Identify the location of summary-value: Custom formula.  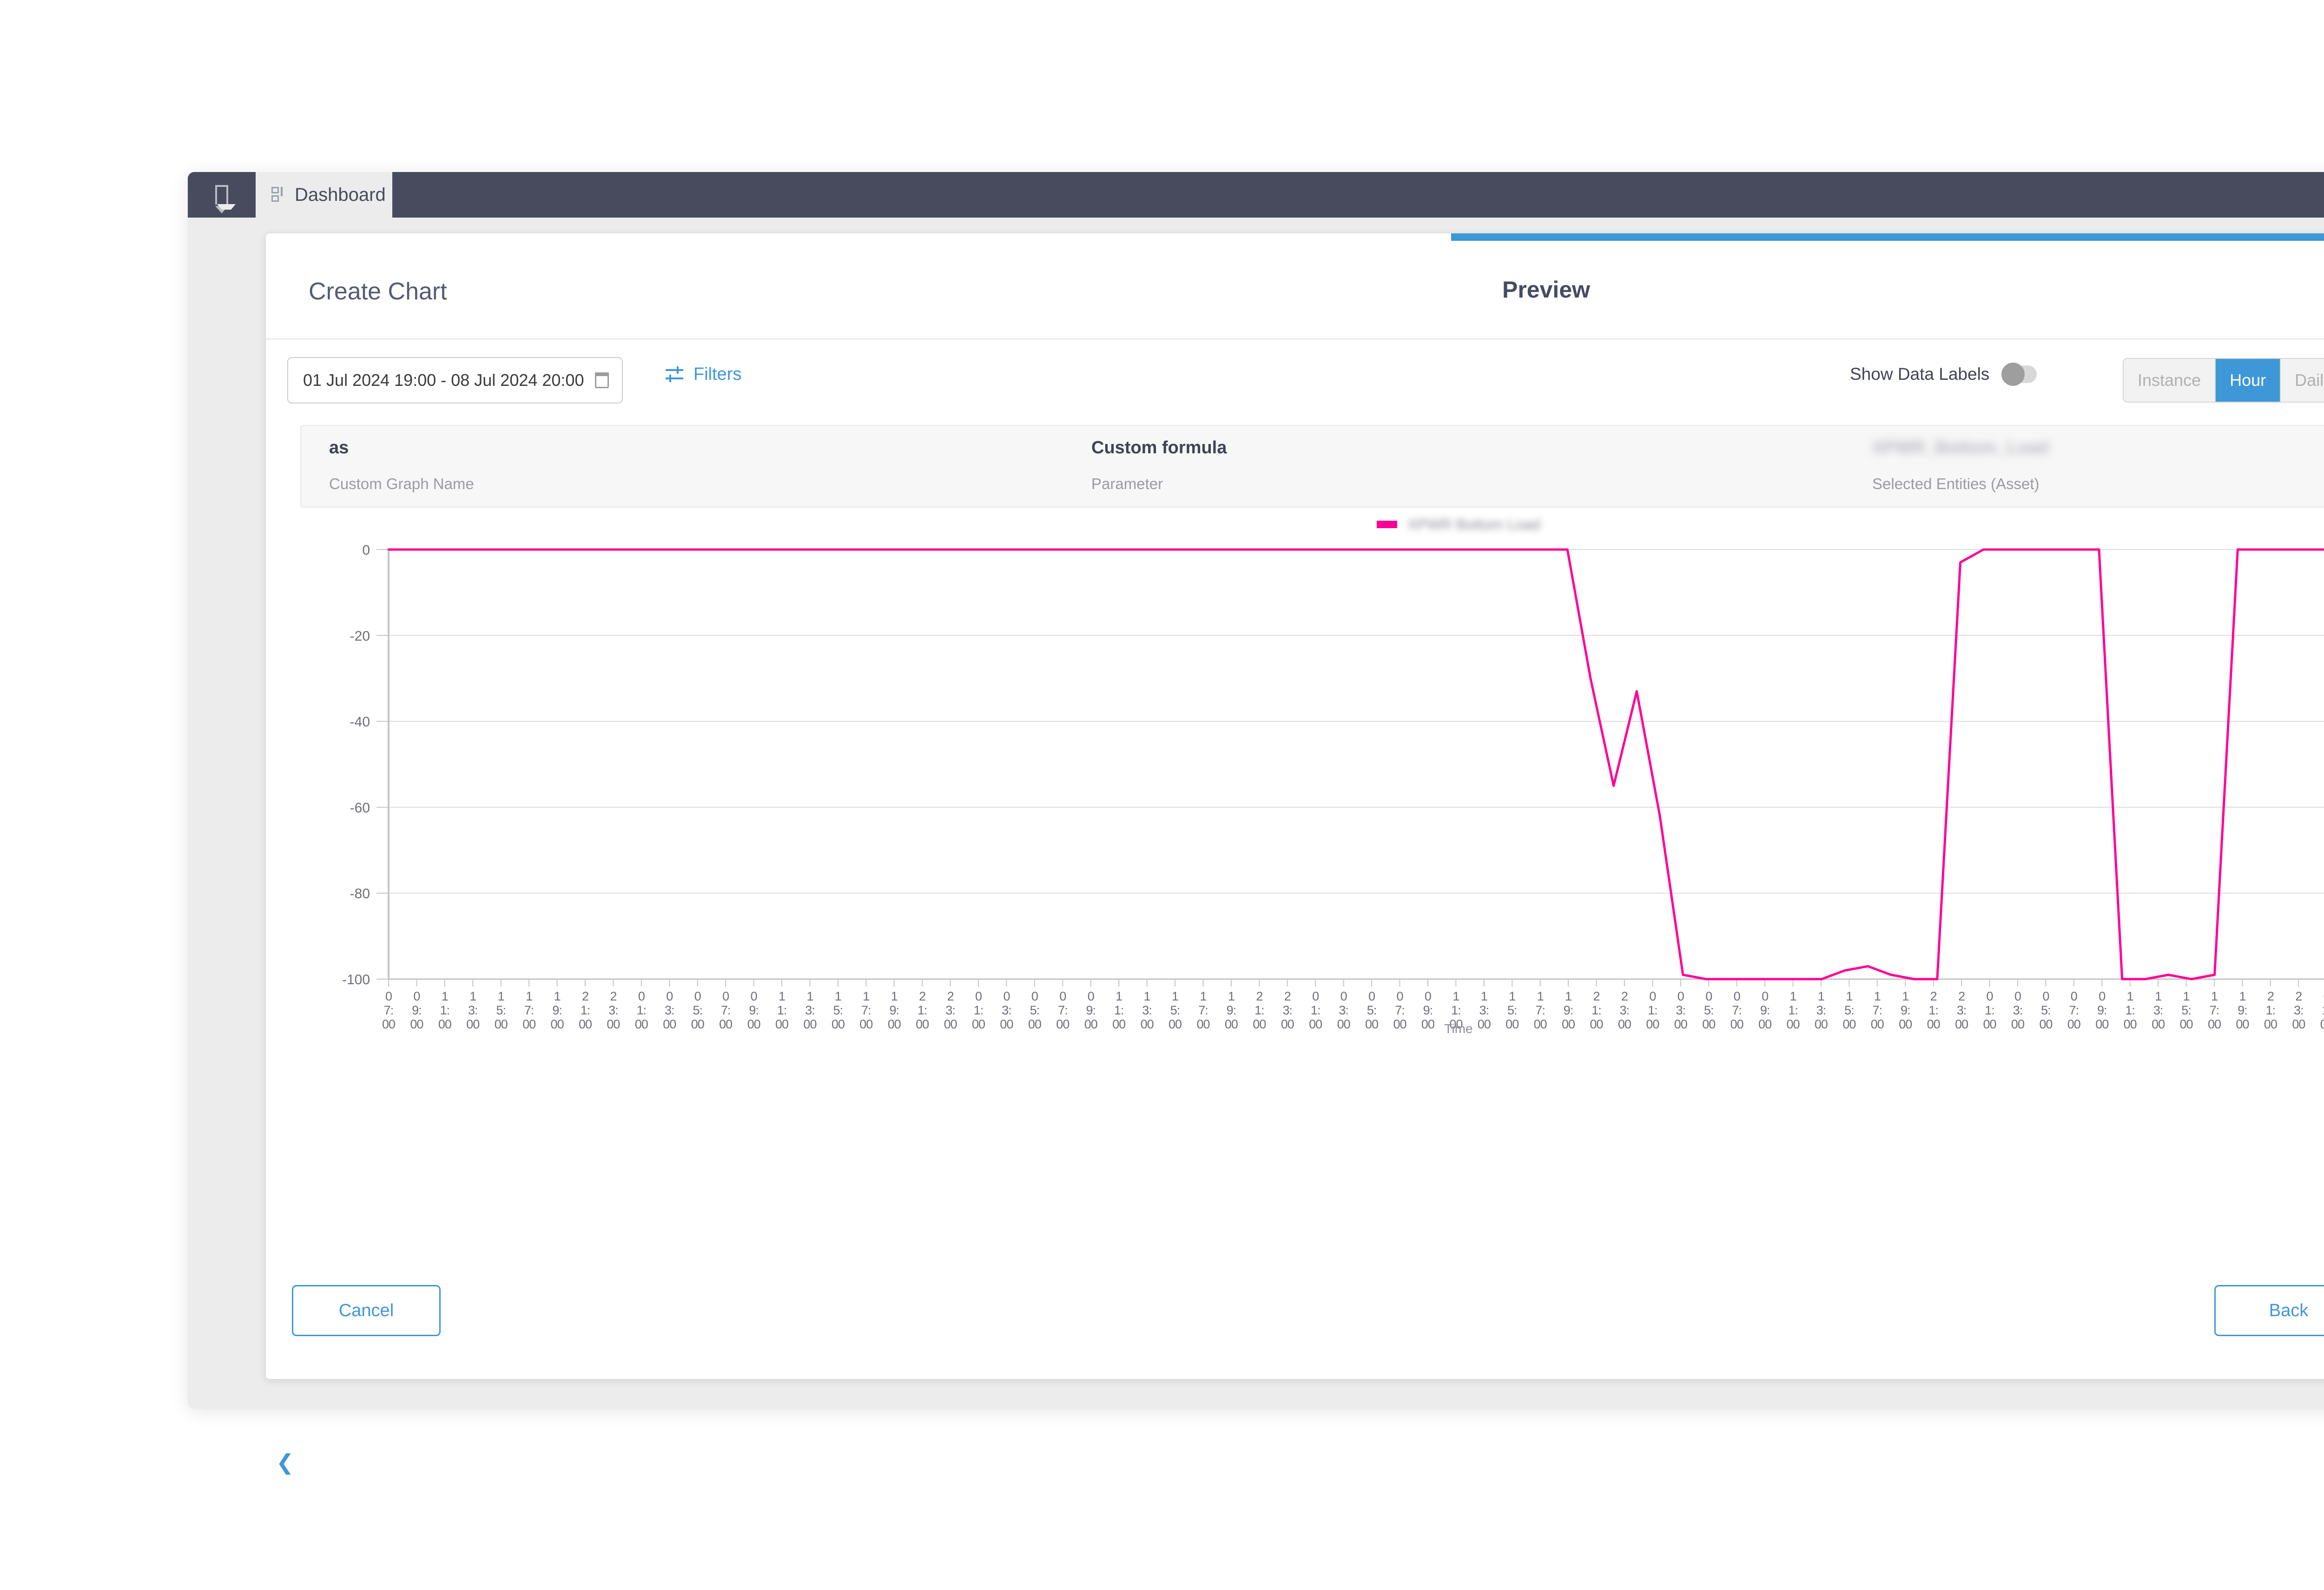
(1159, 447).